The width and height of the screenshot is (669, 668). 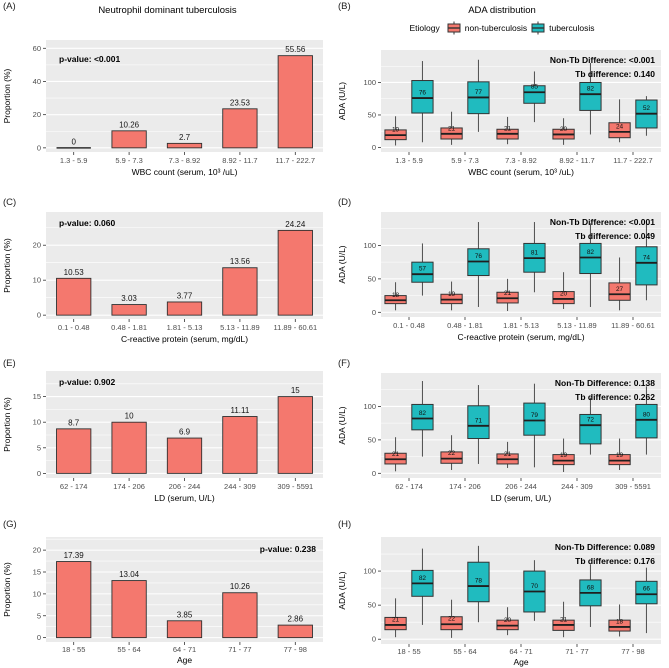 I want to click on svg-text: Tb difference: 0.262, so click(x=615, y=397).